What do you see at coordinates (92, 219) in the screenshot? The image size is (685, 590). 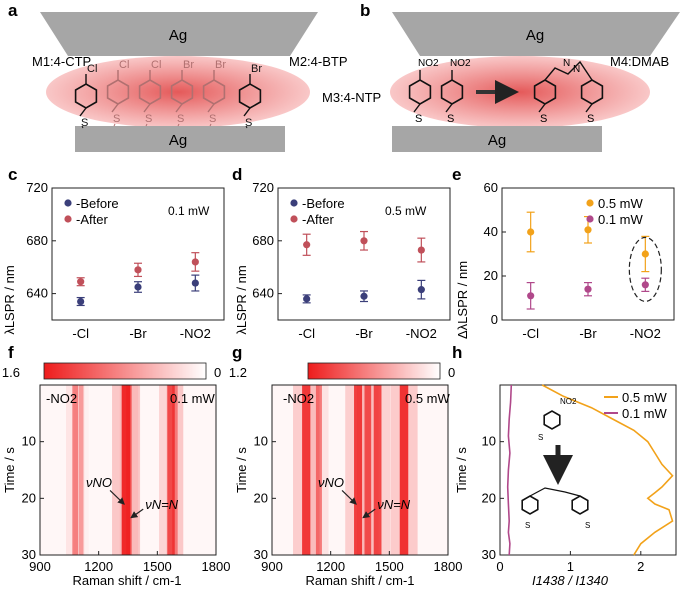 I see `legend-label: -After` at bounding box center [92, 219].